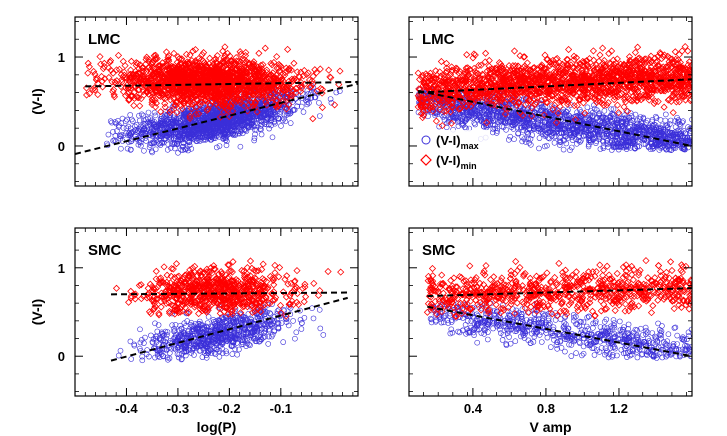 The image size is (727, 436). I want to click on ytick-label: 1, so click(61, 57).